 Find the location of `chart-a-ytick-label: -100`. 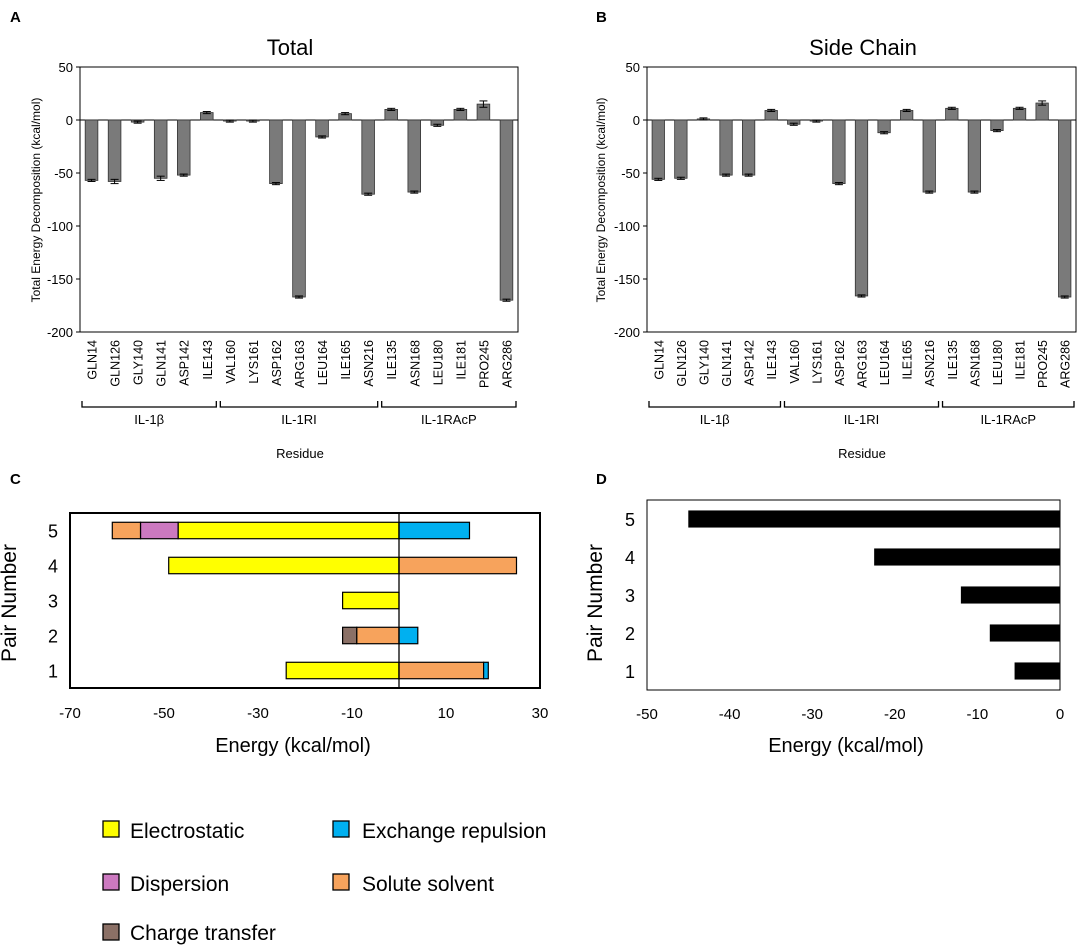

chart-a-ytick-label: -100 is located at coordinates (60, 226).